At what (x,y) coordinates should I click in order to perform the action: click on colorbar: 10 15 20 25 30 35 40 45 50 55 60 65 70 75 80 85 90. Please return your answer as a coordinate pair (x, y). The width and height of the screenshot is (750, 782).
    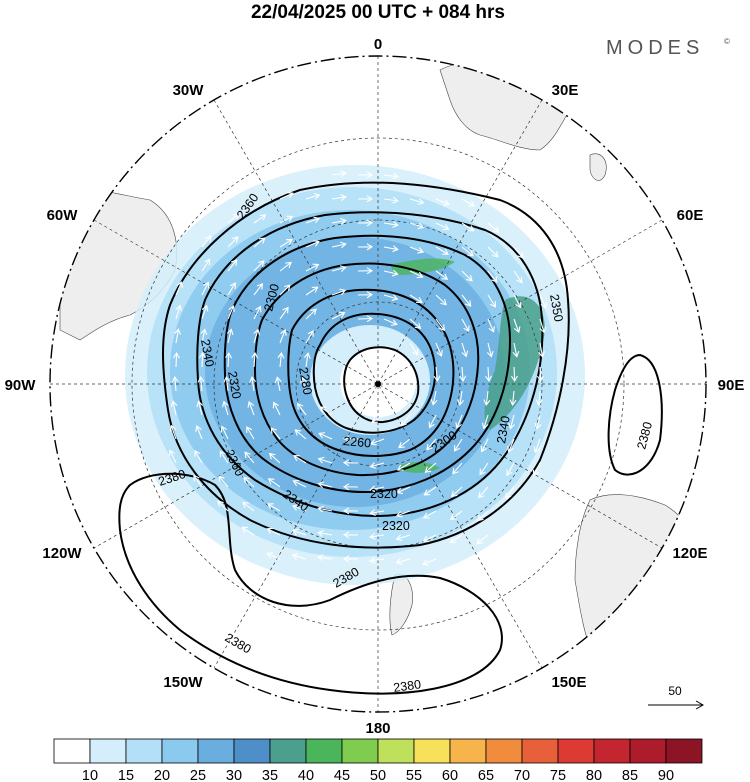
    Looking at the image, I should click on (378, 760).